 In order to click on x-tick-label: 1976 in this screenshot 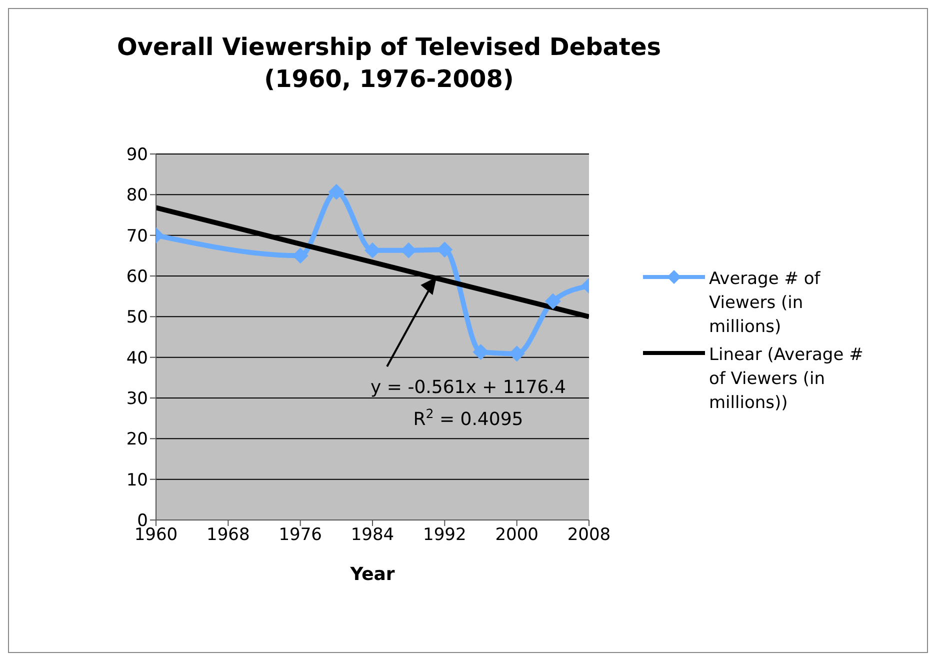, I will do `click(300, 535)`.